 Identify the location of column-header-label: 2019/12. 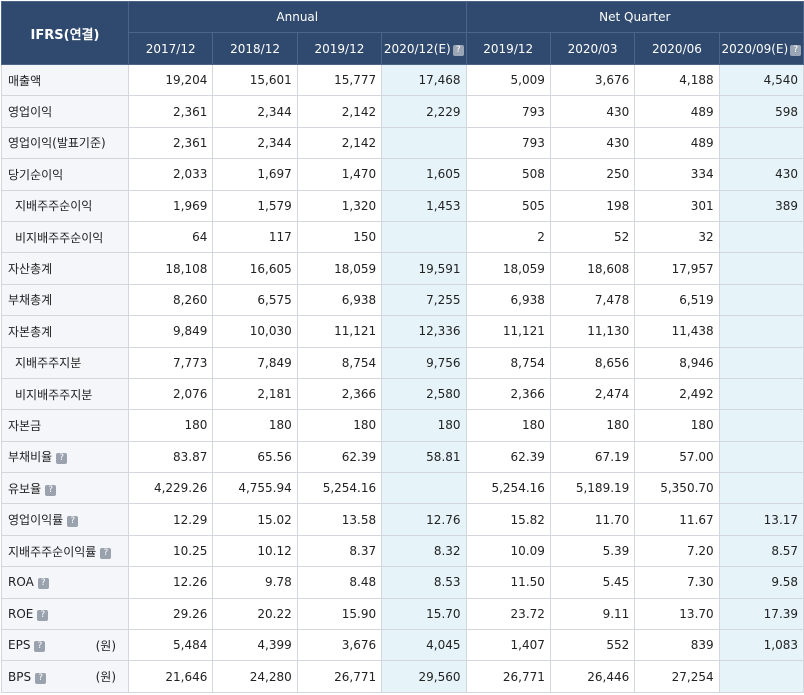
(508, 48).